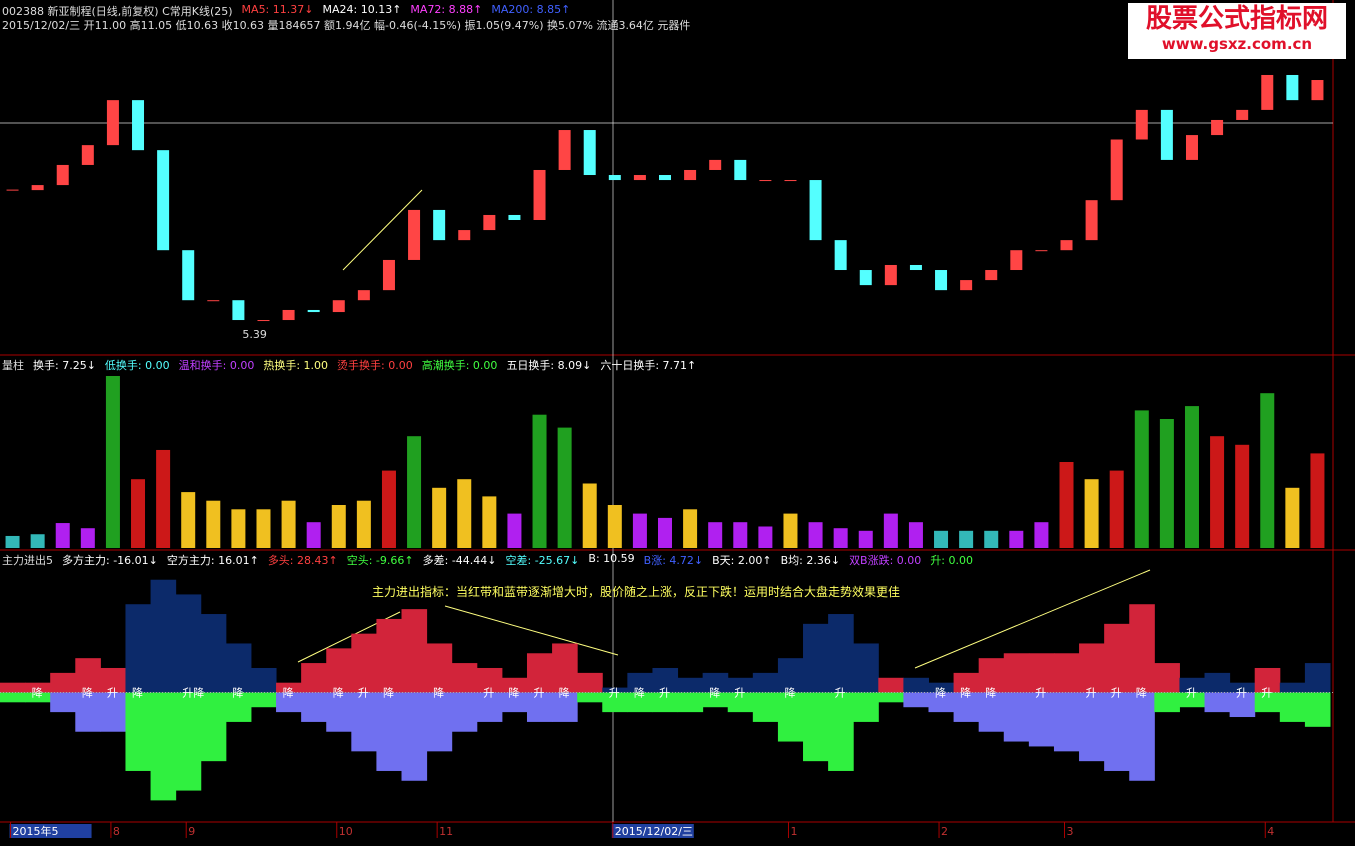 This screenshot has height=846, width=1355. Describe the element at coordinates (254, 334) in the screenshot. I see `low-label: 5.39` at that location.